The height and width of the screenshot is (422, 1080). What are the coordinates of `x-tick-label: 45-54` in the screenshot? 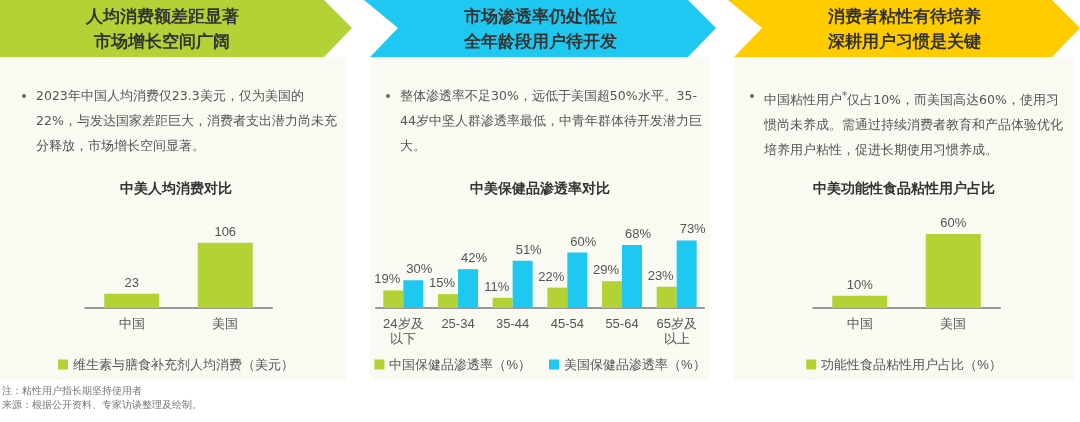 It's located at (567, 323).